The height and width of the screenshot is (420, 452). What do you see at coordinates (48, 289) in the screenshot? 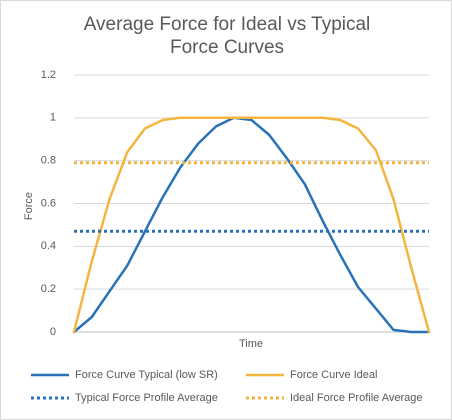
I see `y-tick-label: 0.2` at bounding box center [48, 289].